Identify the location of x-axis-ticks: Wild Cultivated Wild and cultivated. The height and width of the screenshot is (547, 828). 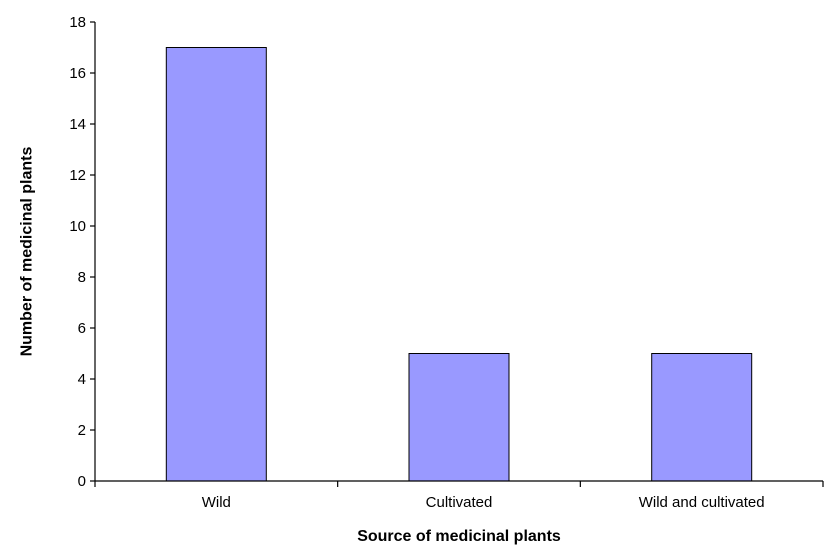
(459, 496).